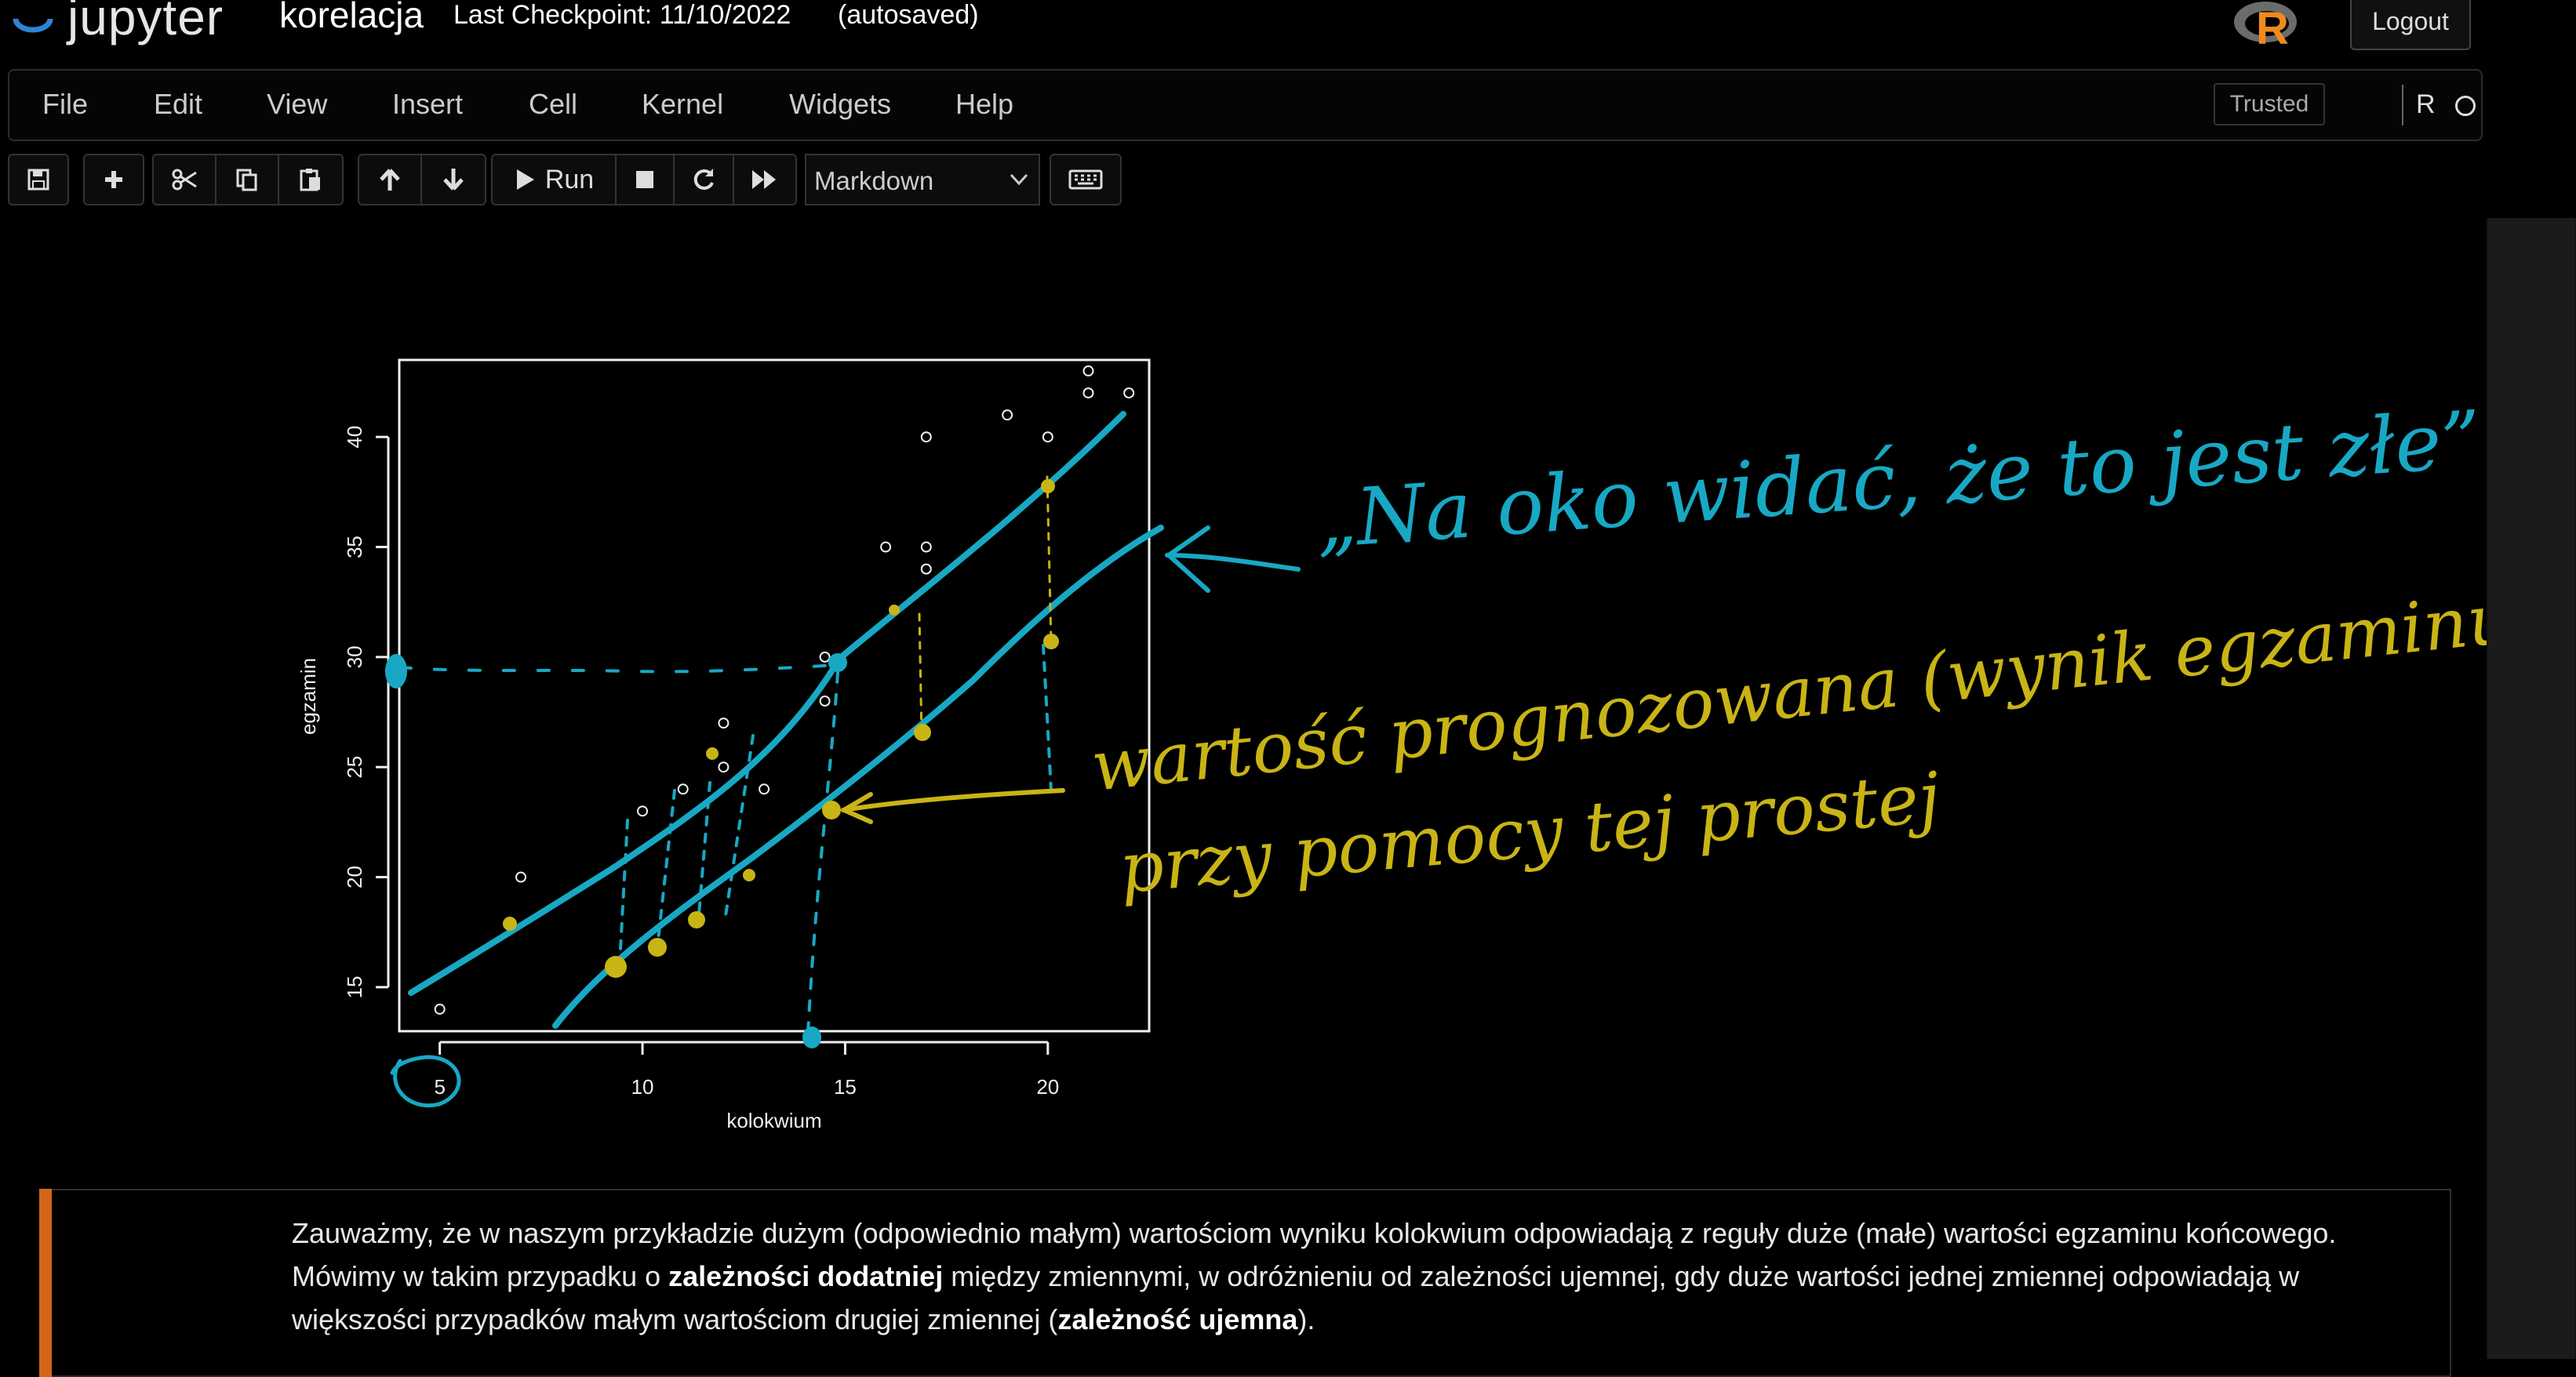 The width and height of the screenshot is (2576, 1377). I want to click on menu-edit: Edit, so click(178, 104).